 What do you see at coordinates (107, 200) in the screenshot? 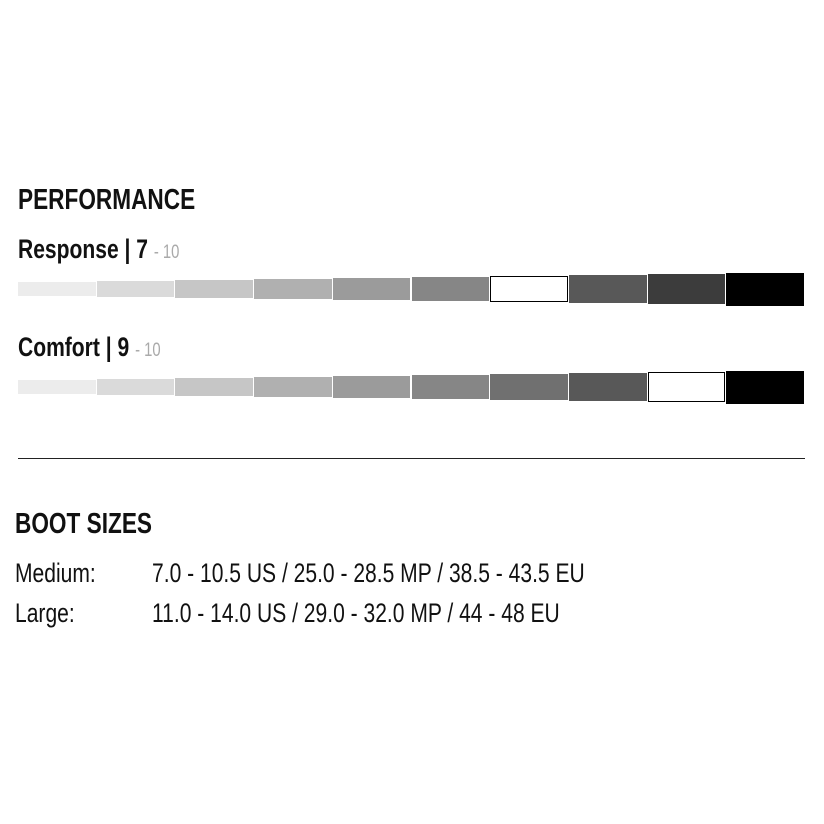
I see `performance-heading: PERFORMANCE` at bounding box center [107, 200].